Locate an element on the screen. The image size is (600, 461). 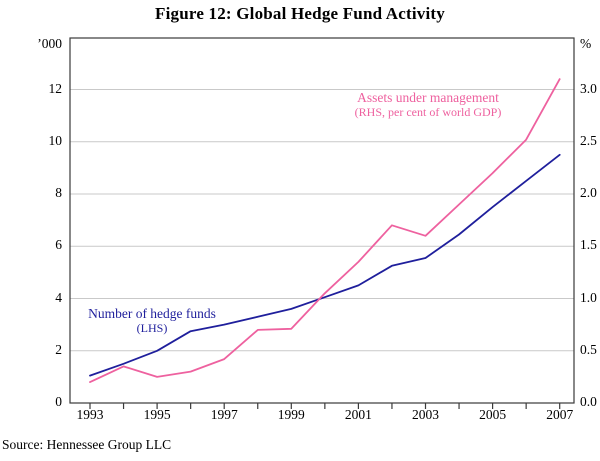
right-axis-tick-label: 0.5 is located at coordinates (588, 349).